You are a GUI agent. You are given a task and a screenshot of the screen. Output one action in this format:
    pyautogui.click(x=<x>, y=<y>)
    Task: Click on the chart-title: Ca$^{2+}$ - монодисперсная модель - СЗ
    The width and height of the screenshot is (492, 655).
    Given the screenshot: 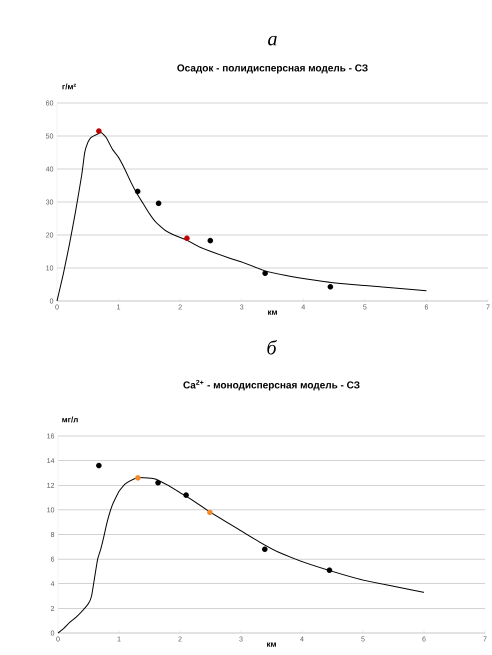 What is the action you would take?
    pyautogui.click(x=271, y=385)
    